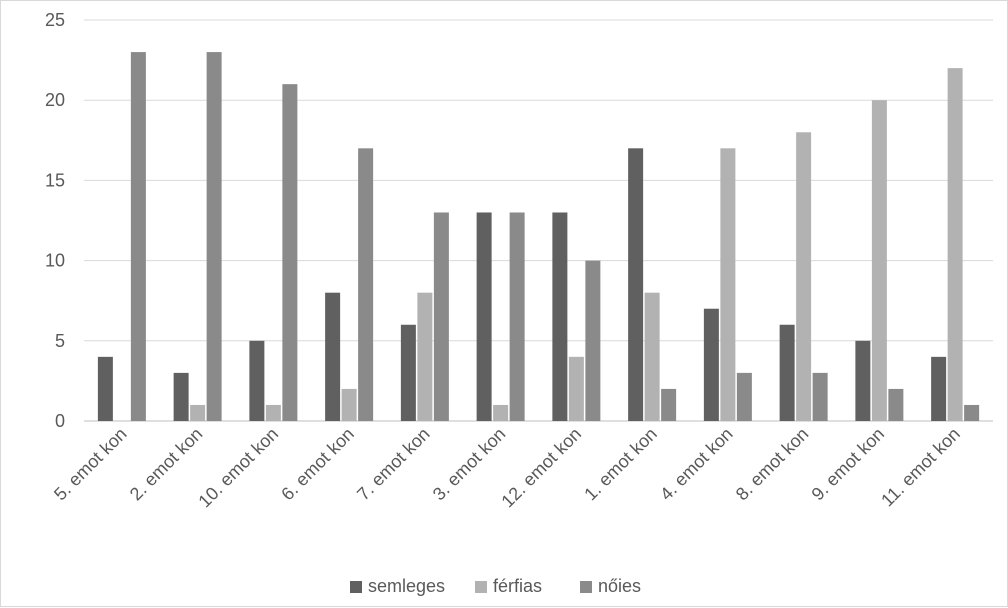 The width and height of the screenshot is (1008, 608). Describe the element at coordinates (652, 356) in the screenshot. I see `bar-férfias-8` at that location.